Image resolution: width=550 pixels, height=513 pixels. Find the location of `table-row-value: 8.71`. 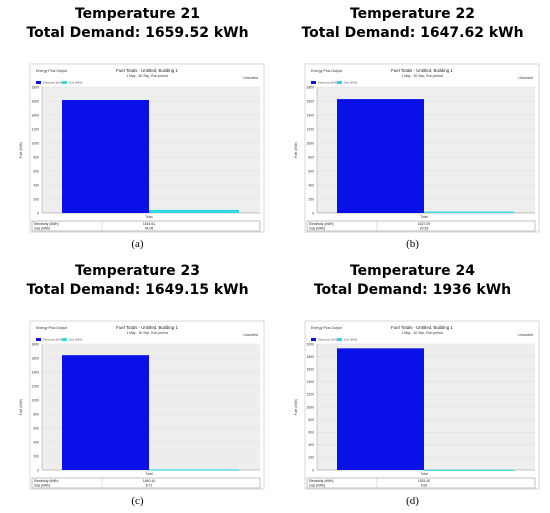

table-row-value: 8.71 is located at coordinates (149, 486).